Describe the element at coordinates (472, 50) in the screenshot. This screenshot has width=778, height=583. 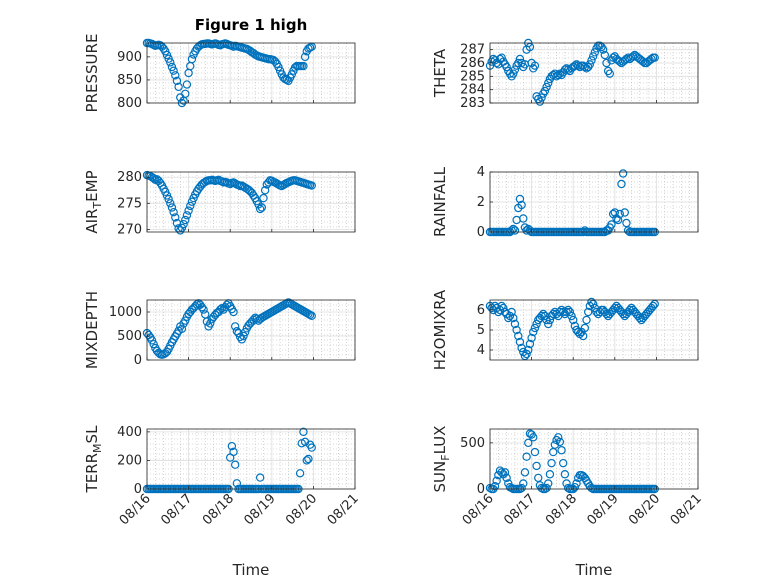
I see `y-tick-label: 287` at that location.